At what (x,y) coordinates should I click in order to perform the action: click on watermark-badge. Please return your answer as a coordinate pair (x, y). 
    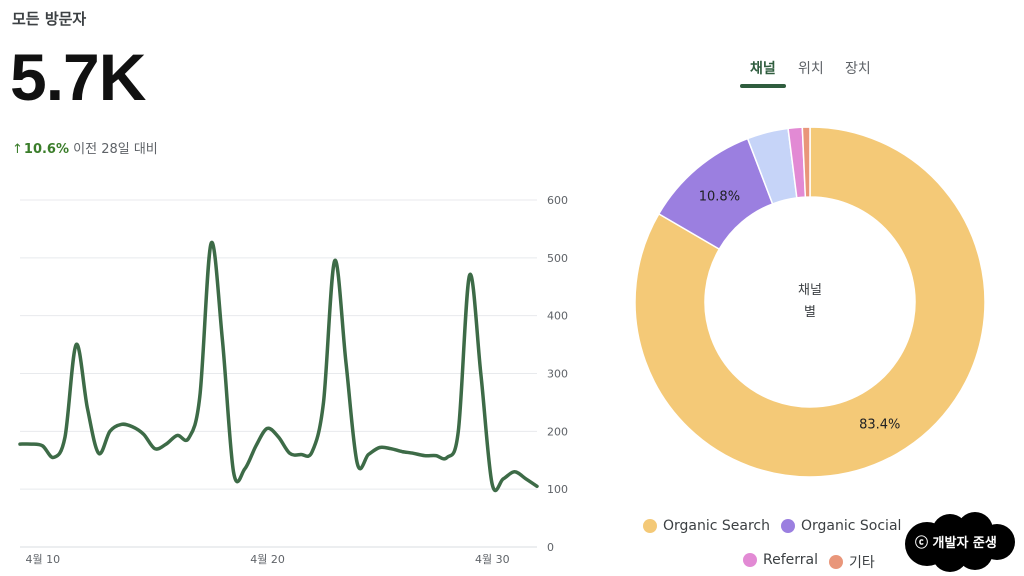
    Looking at the image, I should click on (960, 542).